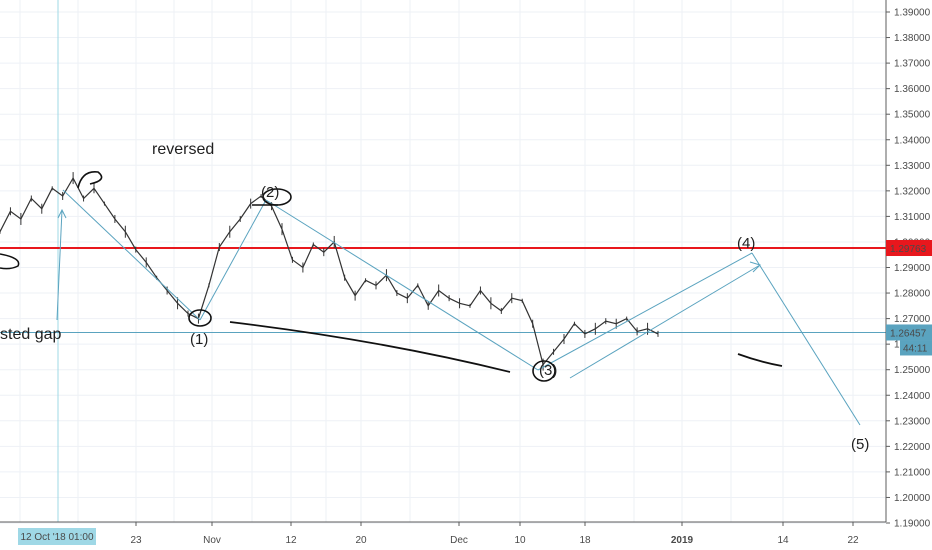  What do you see at coordinates (912, 268) in the screenshot?
I see `y-tick-label: 1.29000` at bounding box center [912, 268].